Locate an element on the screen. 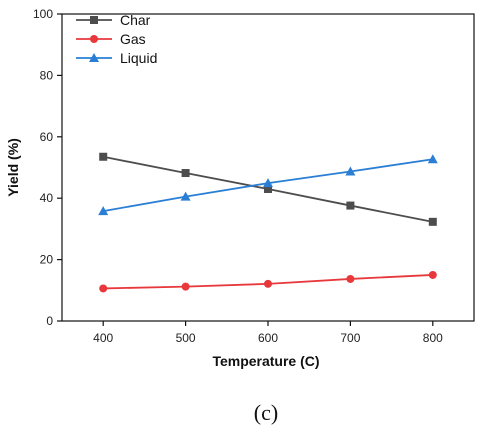 This screenshot has width=480, height=436. legend-label-liquid: Liquid is located at coordinates (138, 58).